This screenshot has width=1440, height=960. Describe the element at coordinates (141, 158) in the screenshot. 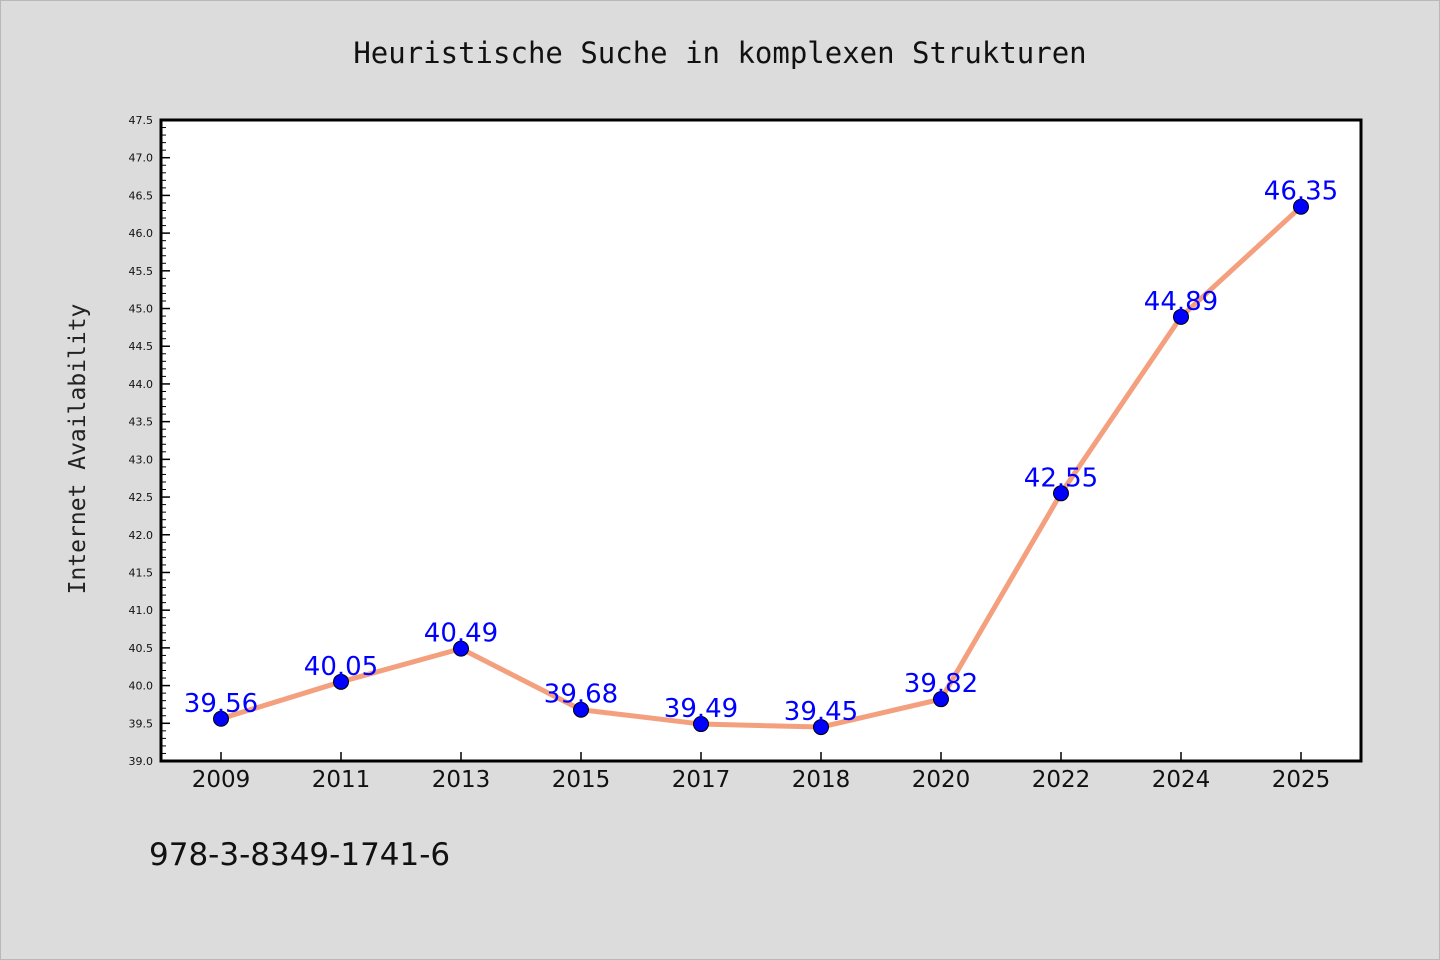

I see `y-tick-label: 47.0` at that location.